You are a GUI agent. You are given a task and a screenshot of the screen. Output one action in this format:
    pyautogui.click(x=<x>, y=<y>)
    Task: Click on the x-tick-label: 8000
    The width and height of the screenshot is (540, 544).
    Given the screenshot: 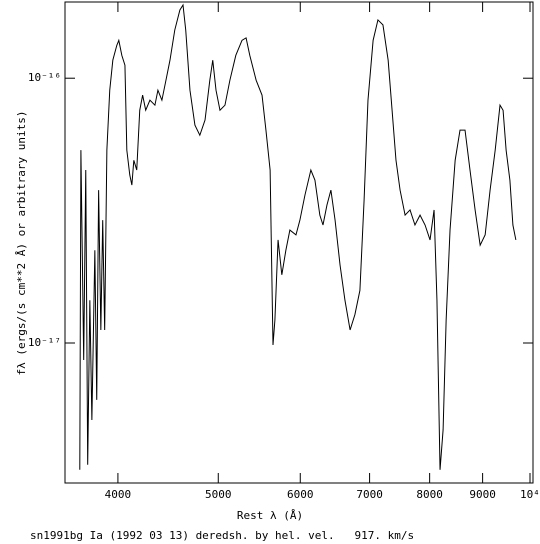 What is the action you would take?
    pyautogui.click(x=429, y=494)
    